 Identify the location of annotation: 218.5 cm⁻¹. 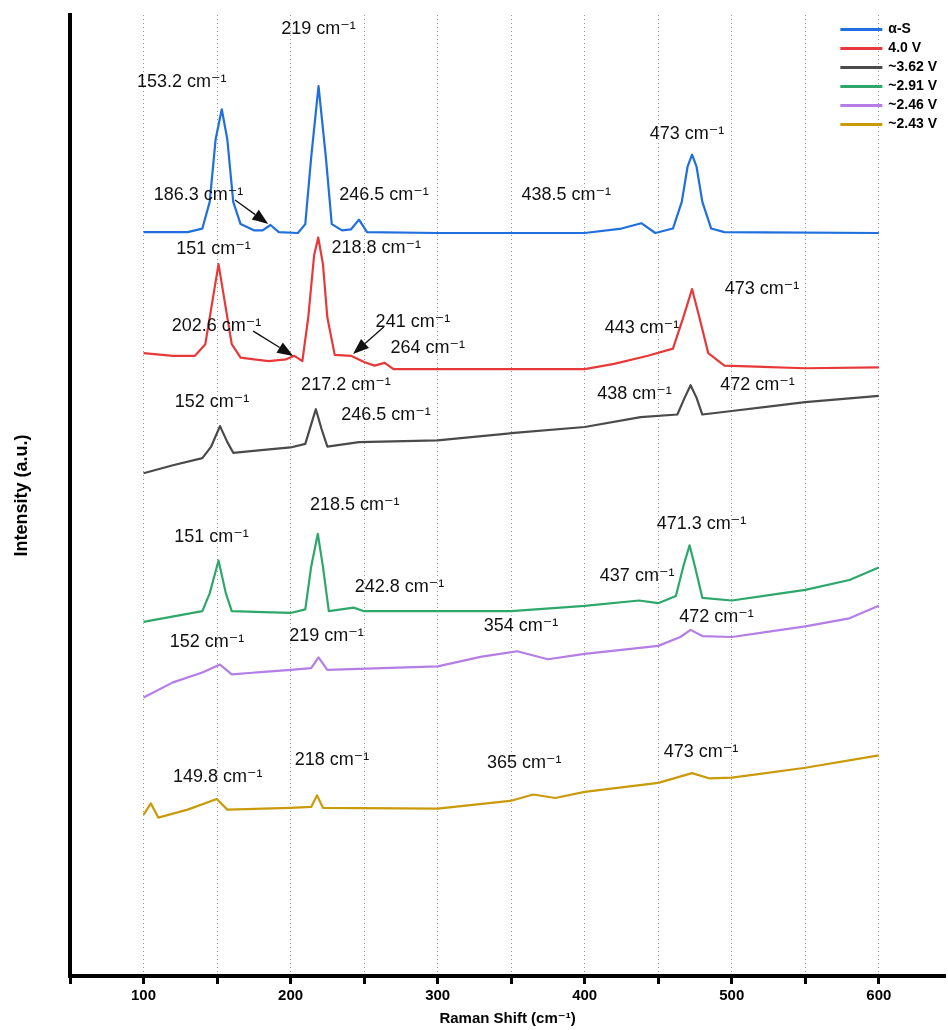
(355, 503).